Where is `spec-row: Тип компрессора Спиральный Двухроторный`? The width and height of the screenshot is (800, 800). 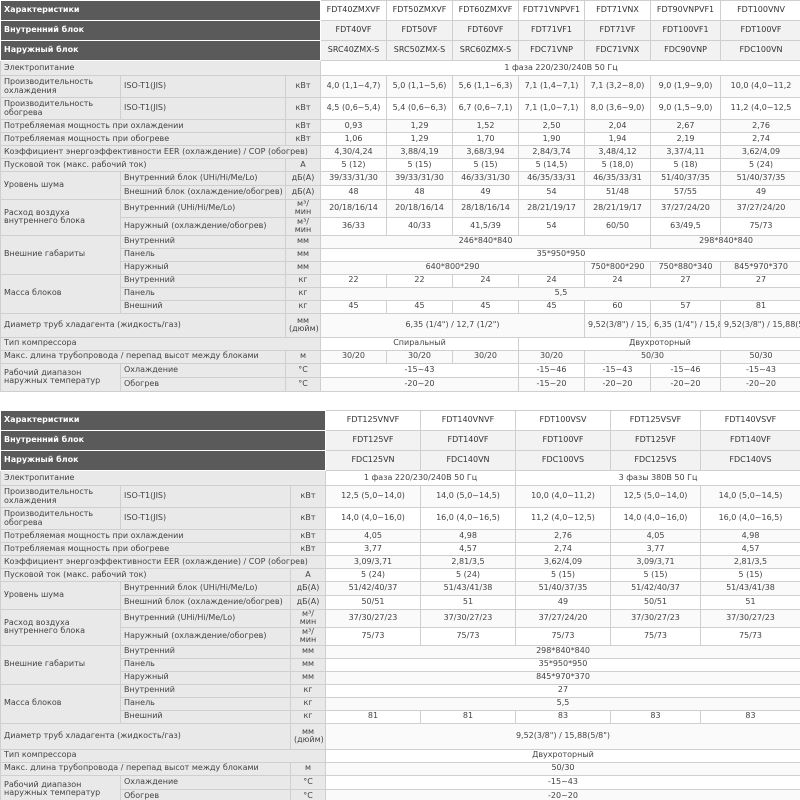 spec-row: Тип компрессора Спиральный Двухроторный is located at coordinates (400, 343).